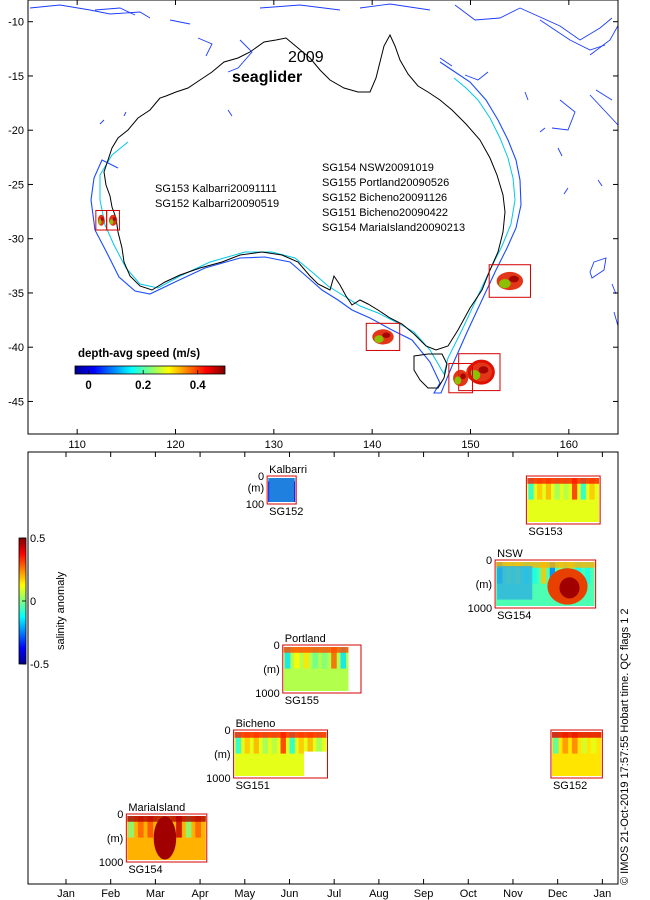 This screenshot has height=900, width=650. What do you see at coordinates (509, 281) in the screenshot?
I see `region-nsw` at bounding box center [509, 281].